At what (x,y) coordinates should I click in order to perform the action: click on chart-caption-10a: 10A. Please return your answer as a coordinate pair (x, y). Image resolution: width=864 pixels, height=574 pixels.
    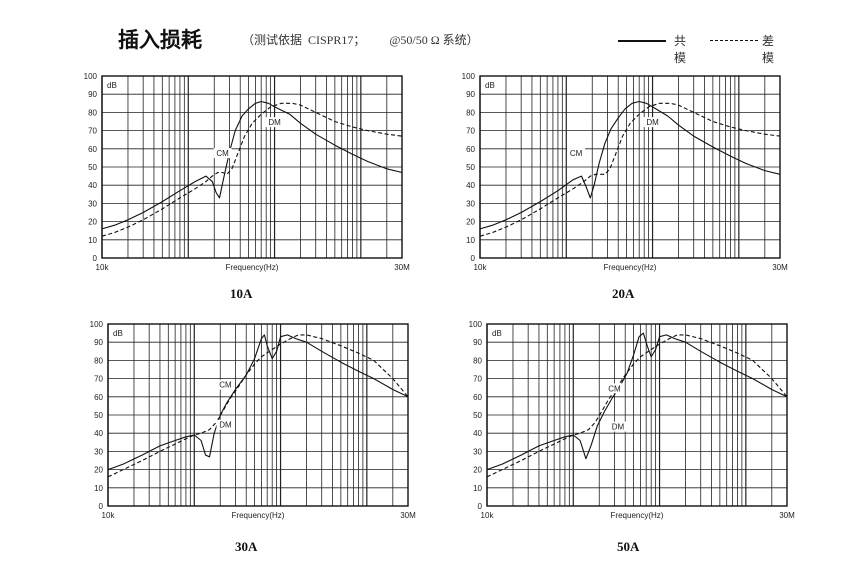
    Looking at the image, I should click on (241, 293).